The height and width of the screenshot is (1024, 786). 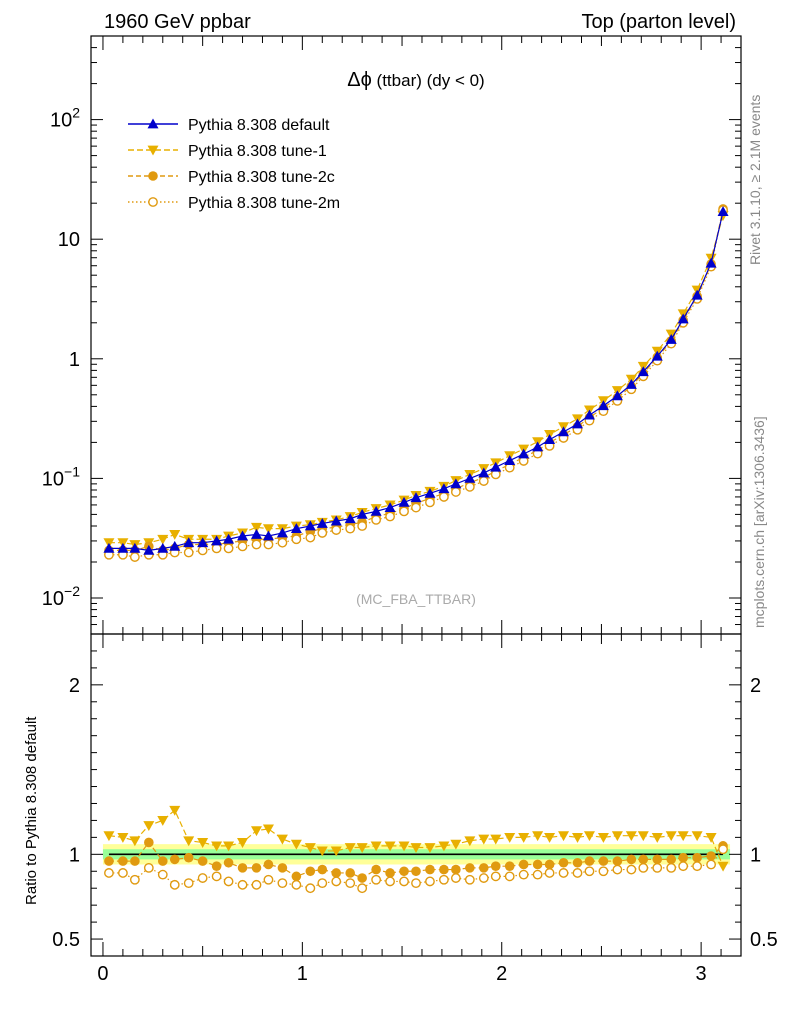 What do you see at coordinates (61, 121) in the screenshot?
I see `main-y-tick-base: 10` at bounding box center [61, 121].